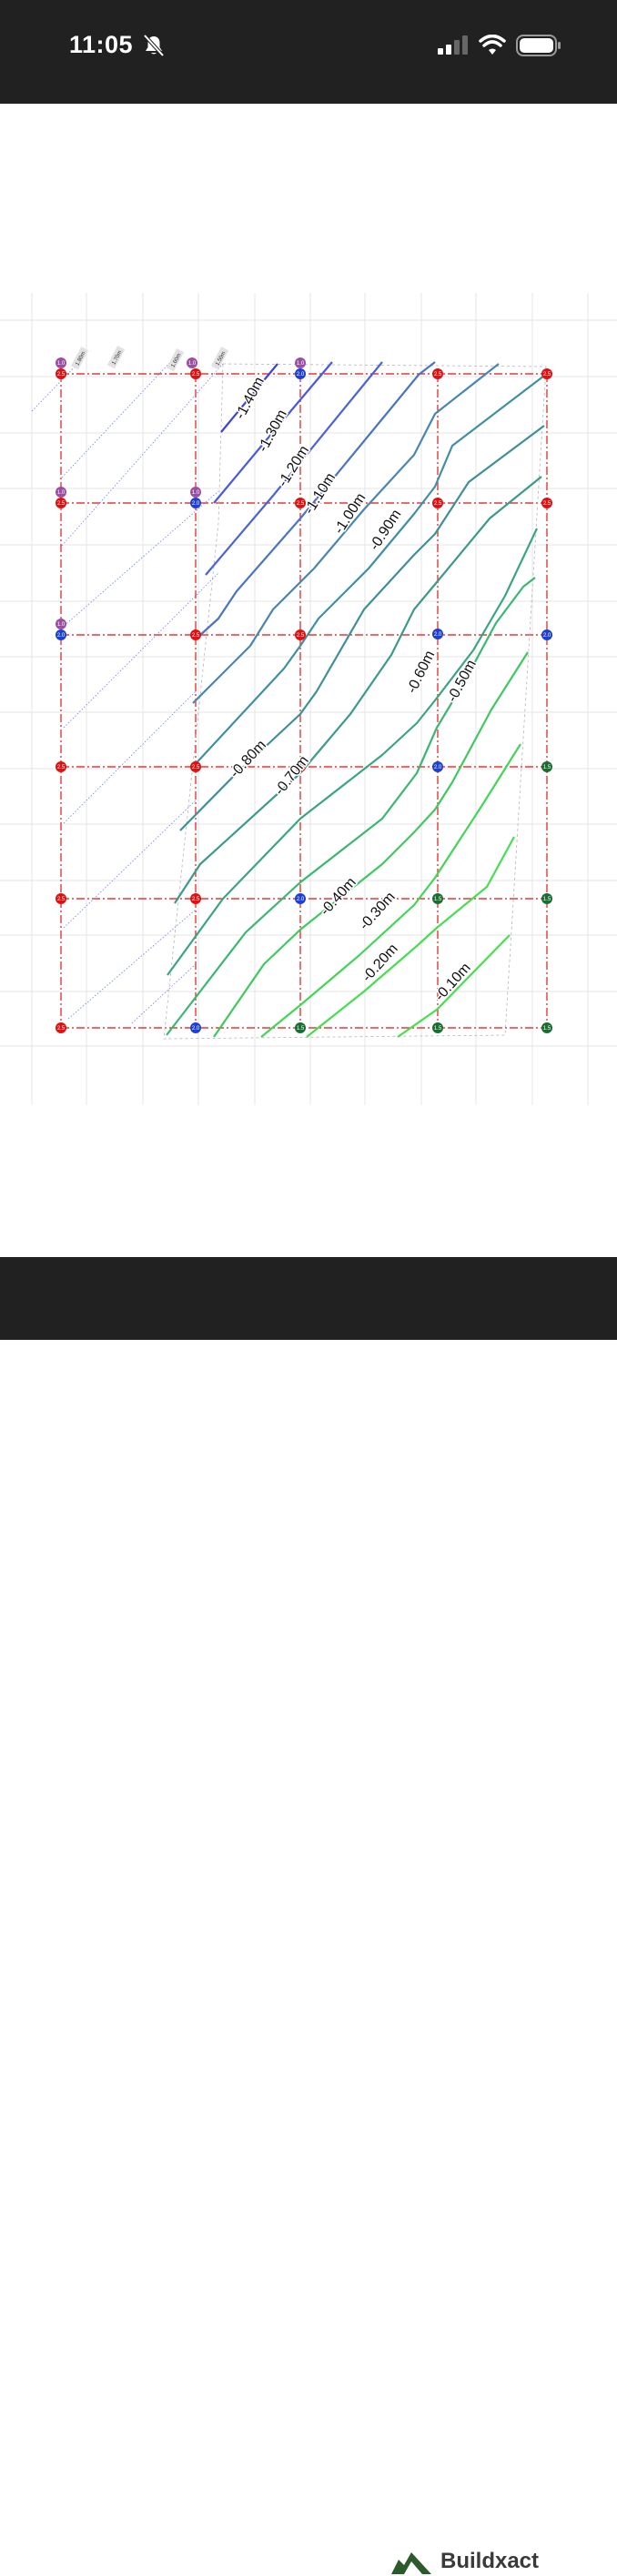 The width and height of the screenshot is (617, 2576). Describe the element at coordinates (308, 52) in the screenshot. I see `status-bar: 11:05` at that location.